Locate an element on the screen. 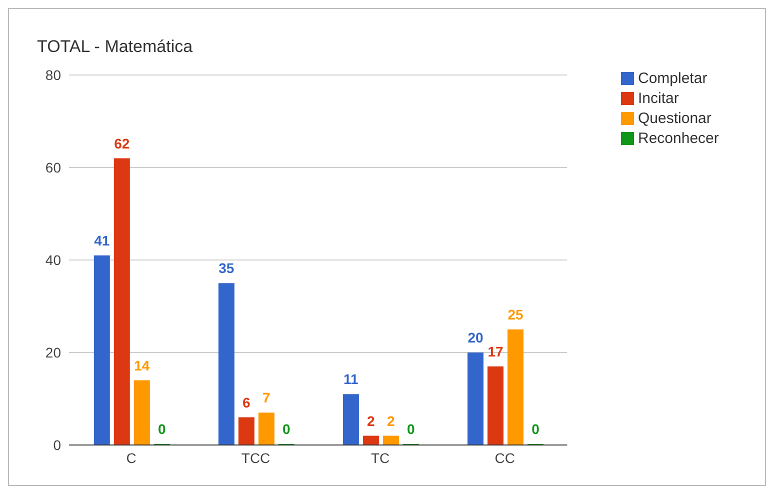 The image size is (772, 492). y-tick-label: 60 is located at coordinates (53, 167).